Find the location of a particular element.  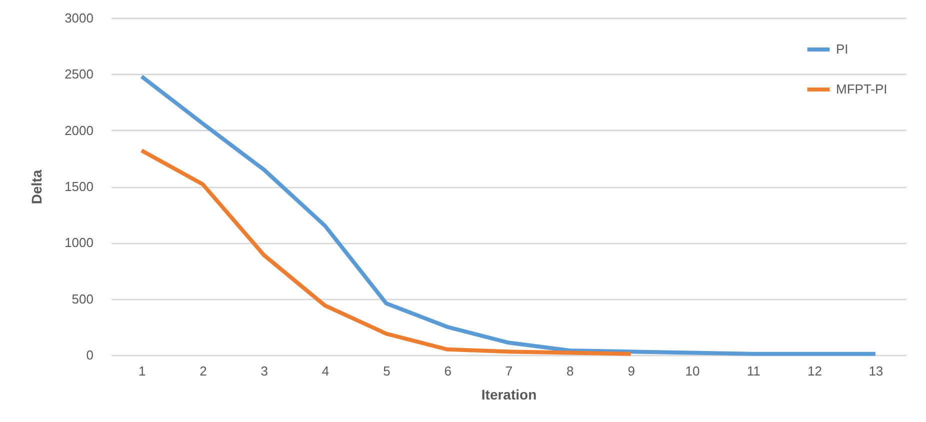

y-tick-label: 0 is located at coordinates (90, 355).